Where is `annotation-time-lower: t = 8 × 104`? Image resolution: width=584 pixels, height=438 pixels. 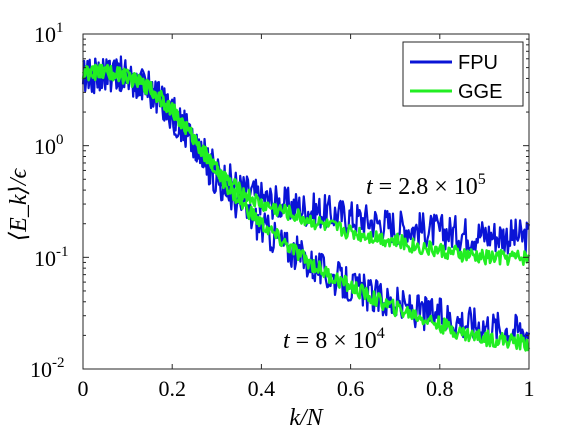 annotation-time-lower: t = 8 × 104 is located at coordinates (334, 339).